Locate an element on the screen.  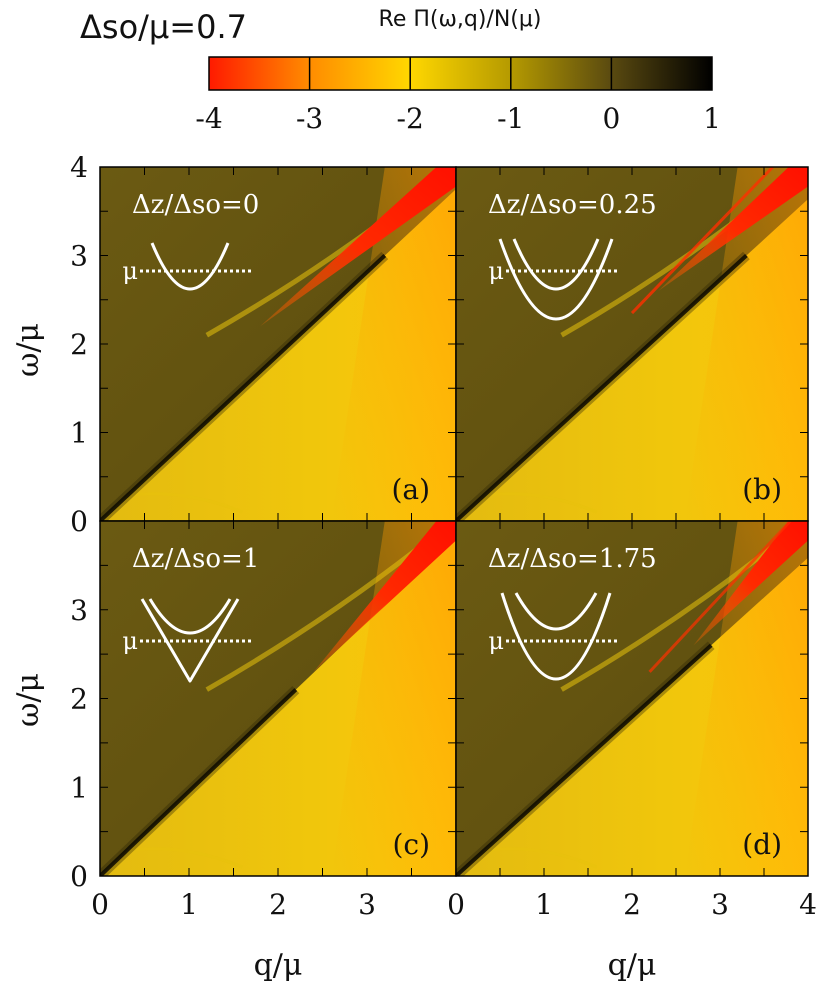
x-axis-label-right: q/μ is located at coordinates (632, 965).